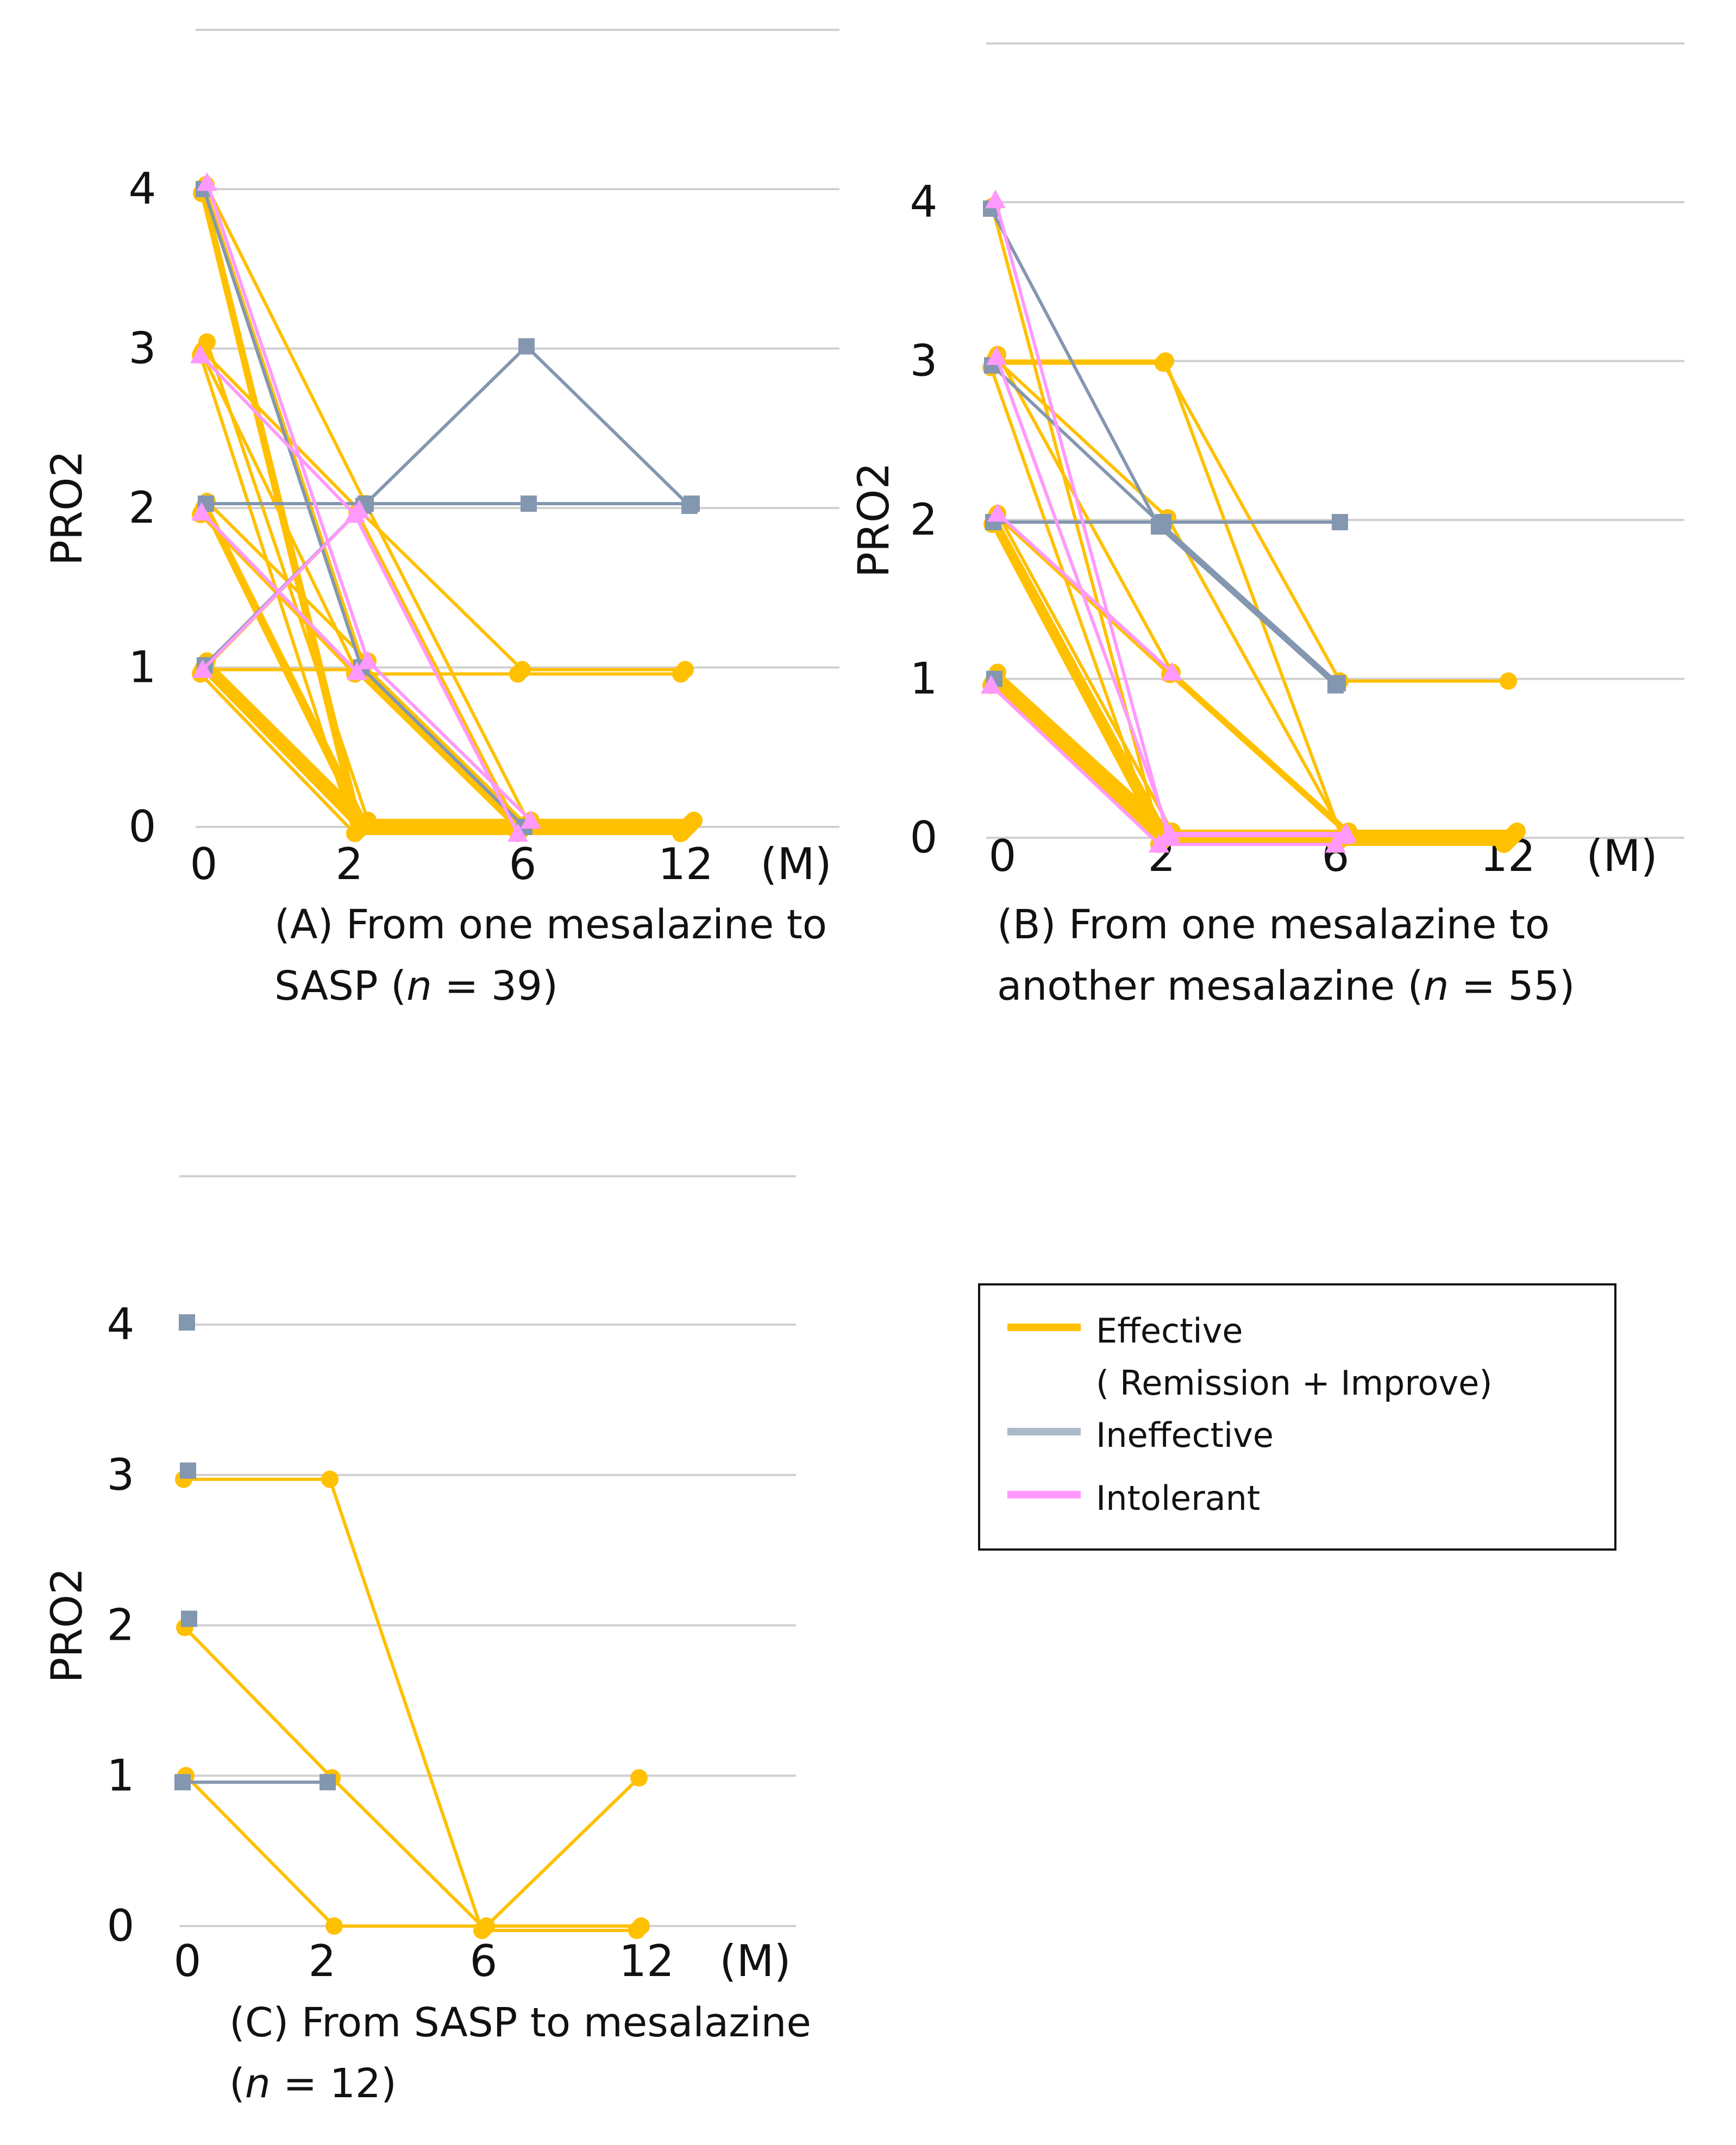 The height and width of the screenshot is (2145, 1736). What do you see at coordinates (1274, 924) in the screenshot?
I see `panel-caption: (B) From one mesalazine to` at bounding box center [1274, 924].